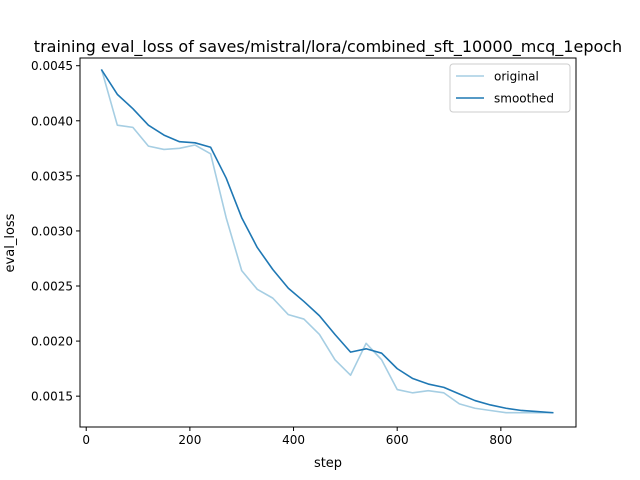 The image size is (640, 480). I want to click on x-tick-label: 600, so click(397, 440).